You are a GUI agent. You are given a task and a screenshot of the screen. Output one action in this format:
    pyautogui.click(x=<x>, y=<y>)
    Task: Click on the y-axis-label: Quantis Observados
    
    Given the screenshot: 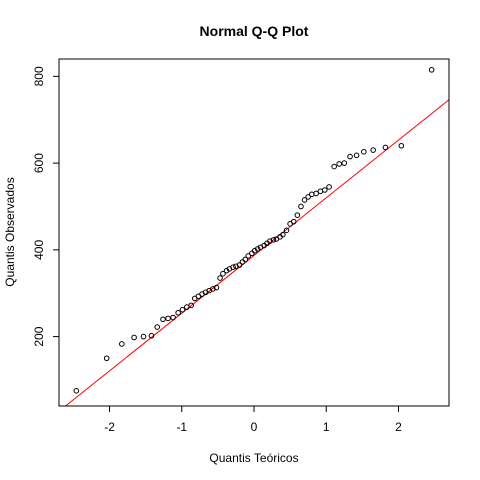 What is the action you would take?
    pyautogui.click(x=10, y=231)
    